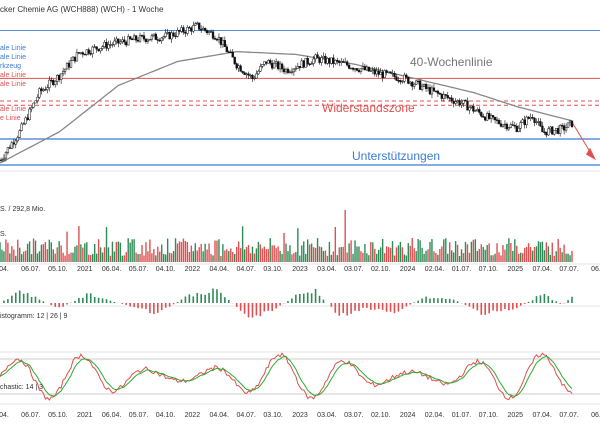  Describe the element at coordinates (112, 269) in the screenshot. I see `x-tick-middle: 06.04.` at that location.